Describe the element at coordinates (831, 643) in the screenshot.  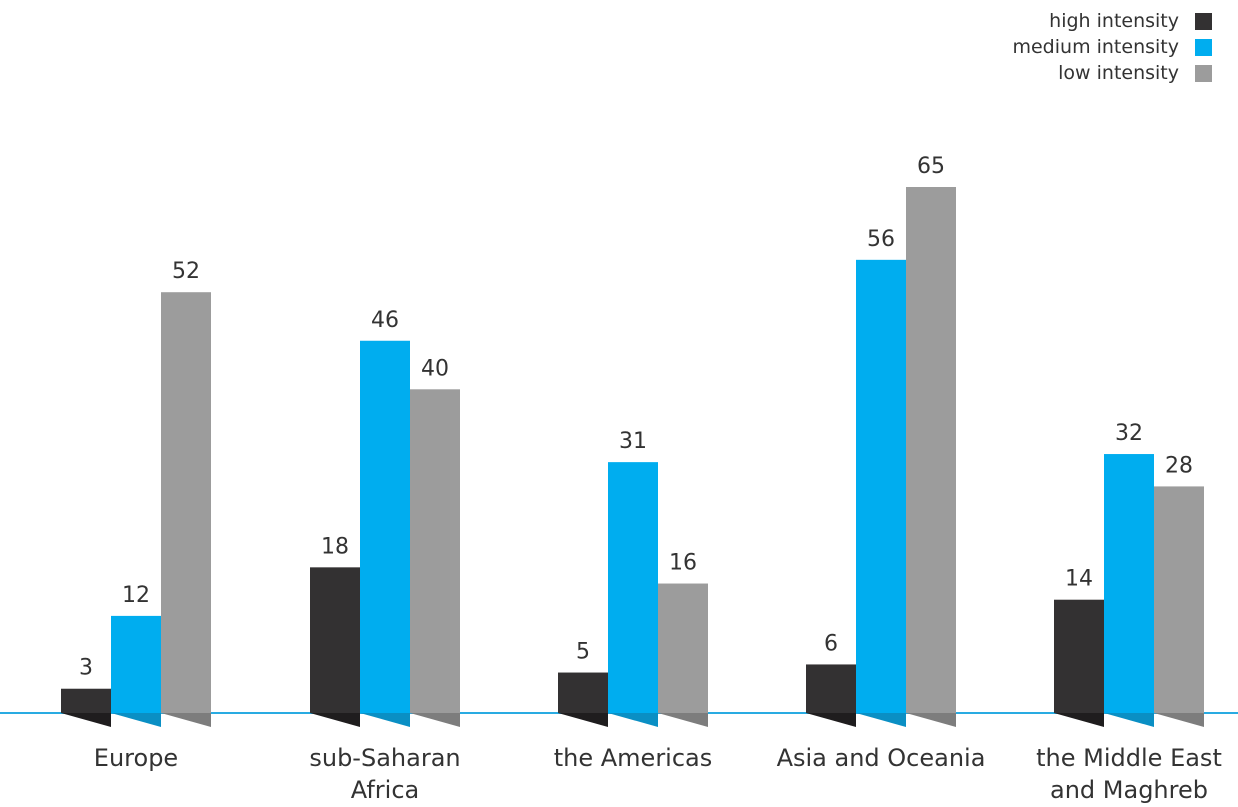
I see `data-label: 6` at that location.